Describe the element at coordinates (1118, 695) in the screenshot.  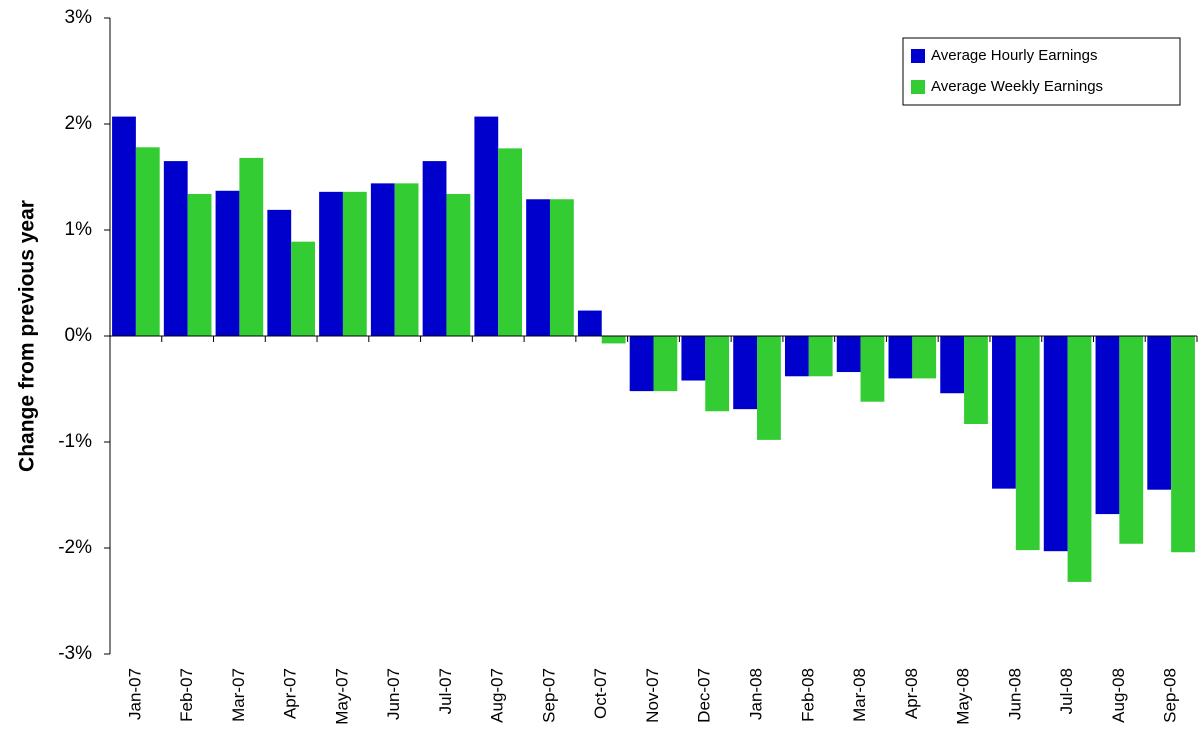
I see `x-tick-label: Aug-08` at that location.